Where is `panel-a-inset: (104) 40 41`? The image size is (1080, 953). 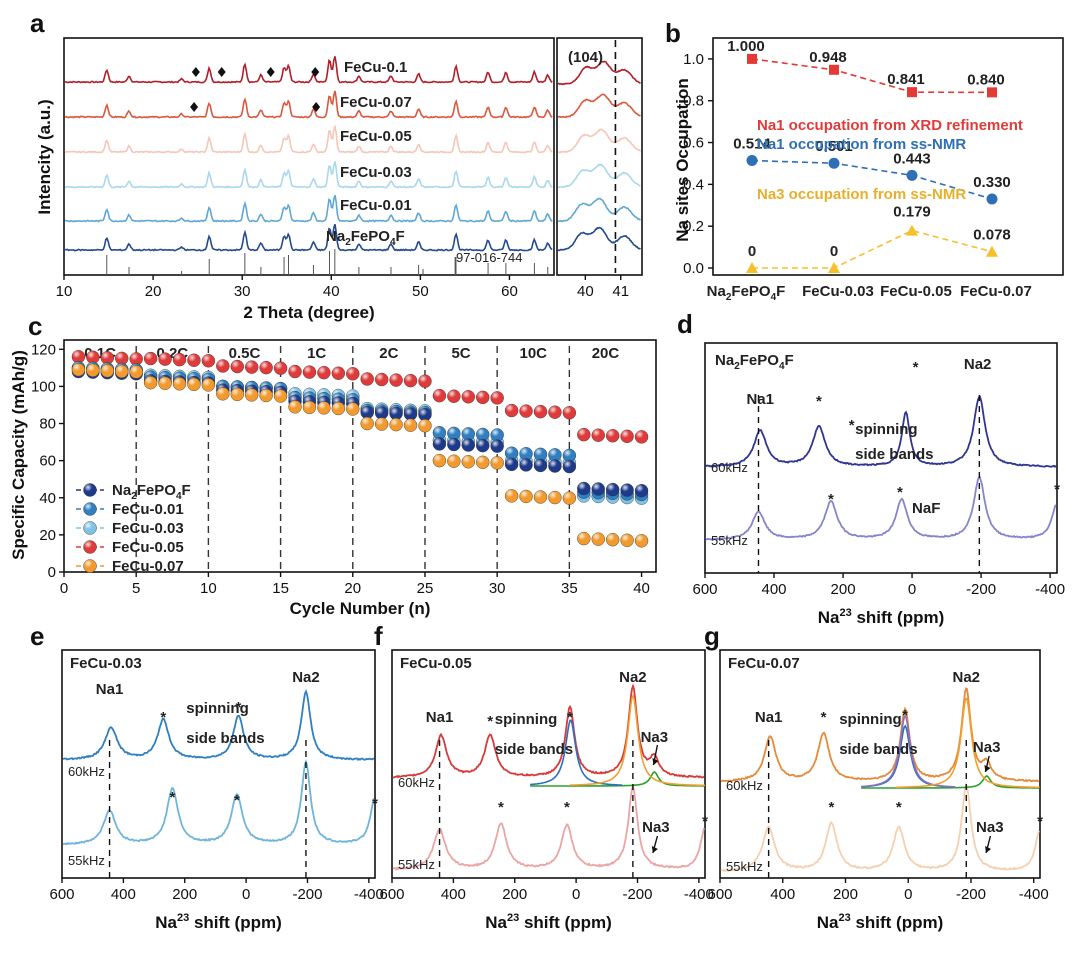
panel-a-inset: (104) 40 41 is located at coordinates (599, 168).